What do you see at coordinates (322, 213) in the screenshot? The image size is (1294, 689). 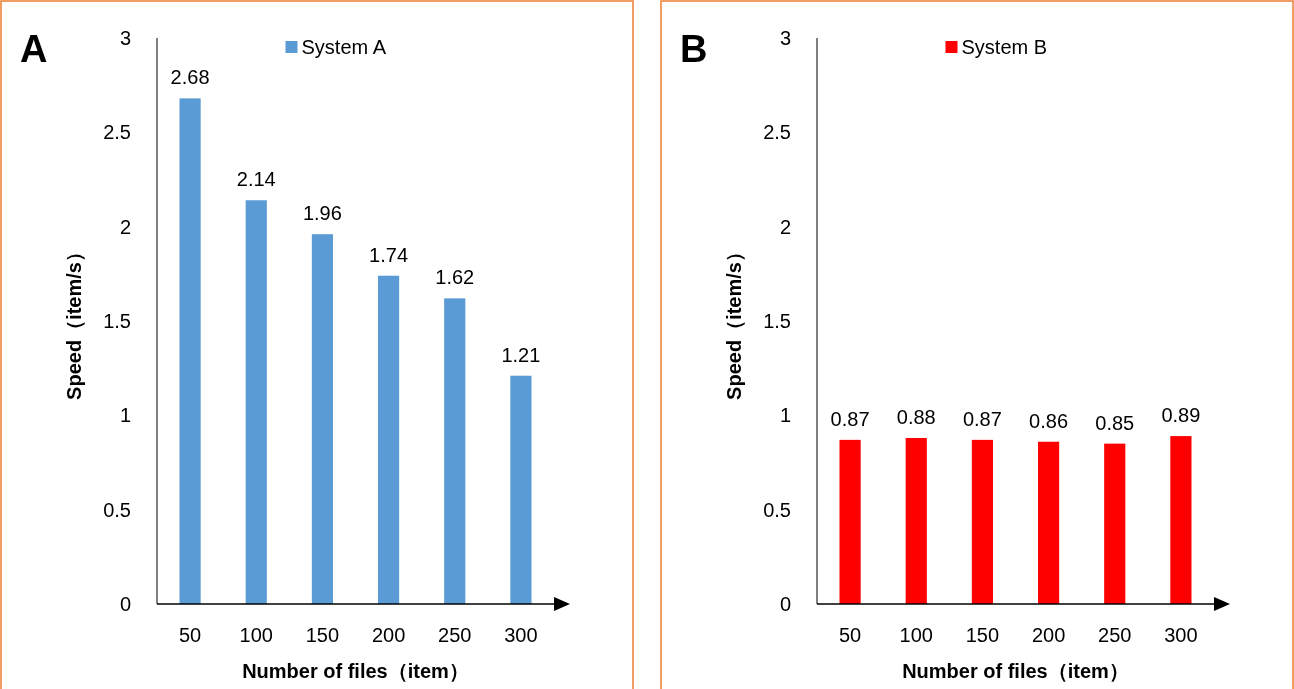 I see `data-label: 1.96` at bounding box center [322, 213].